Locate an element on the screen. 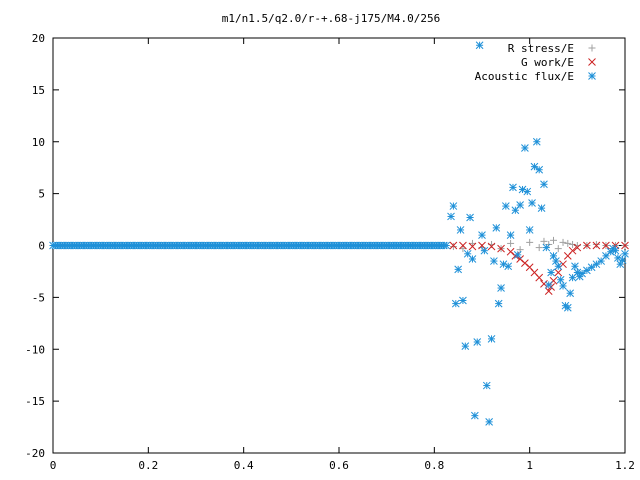 The height and width of the screenshot is (480, 640). y-tick-label: 5 is located at coordinates (41, 194).